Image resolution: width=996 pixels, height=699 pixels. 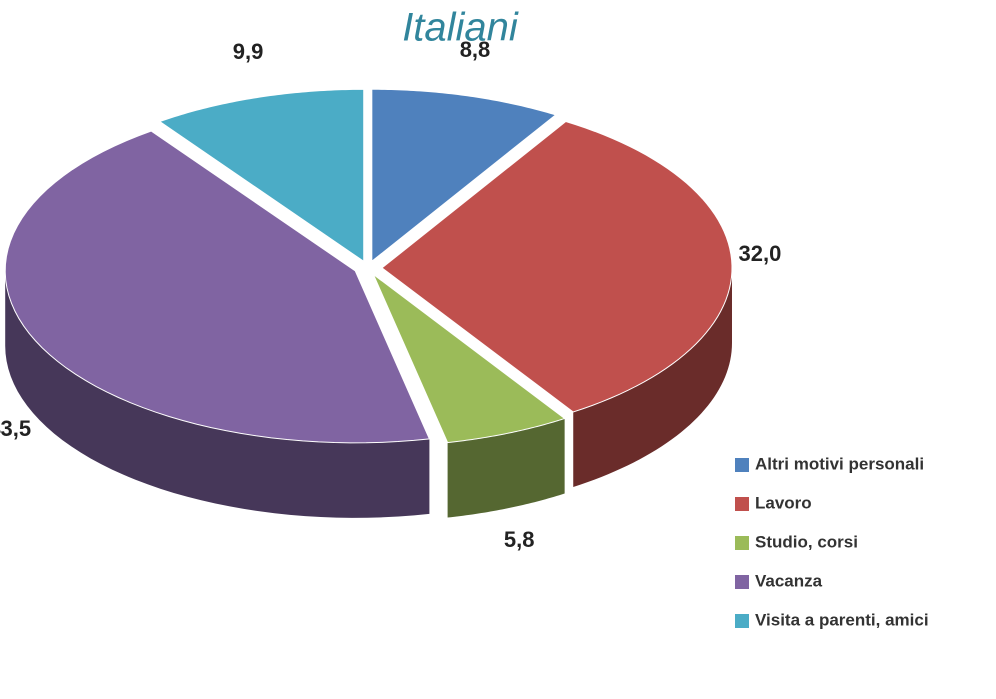 I want to click on legend-label: Studio, corsi, so click(x=806, y=541).